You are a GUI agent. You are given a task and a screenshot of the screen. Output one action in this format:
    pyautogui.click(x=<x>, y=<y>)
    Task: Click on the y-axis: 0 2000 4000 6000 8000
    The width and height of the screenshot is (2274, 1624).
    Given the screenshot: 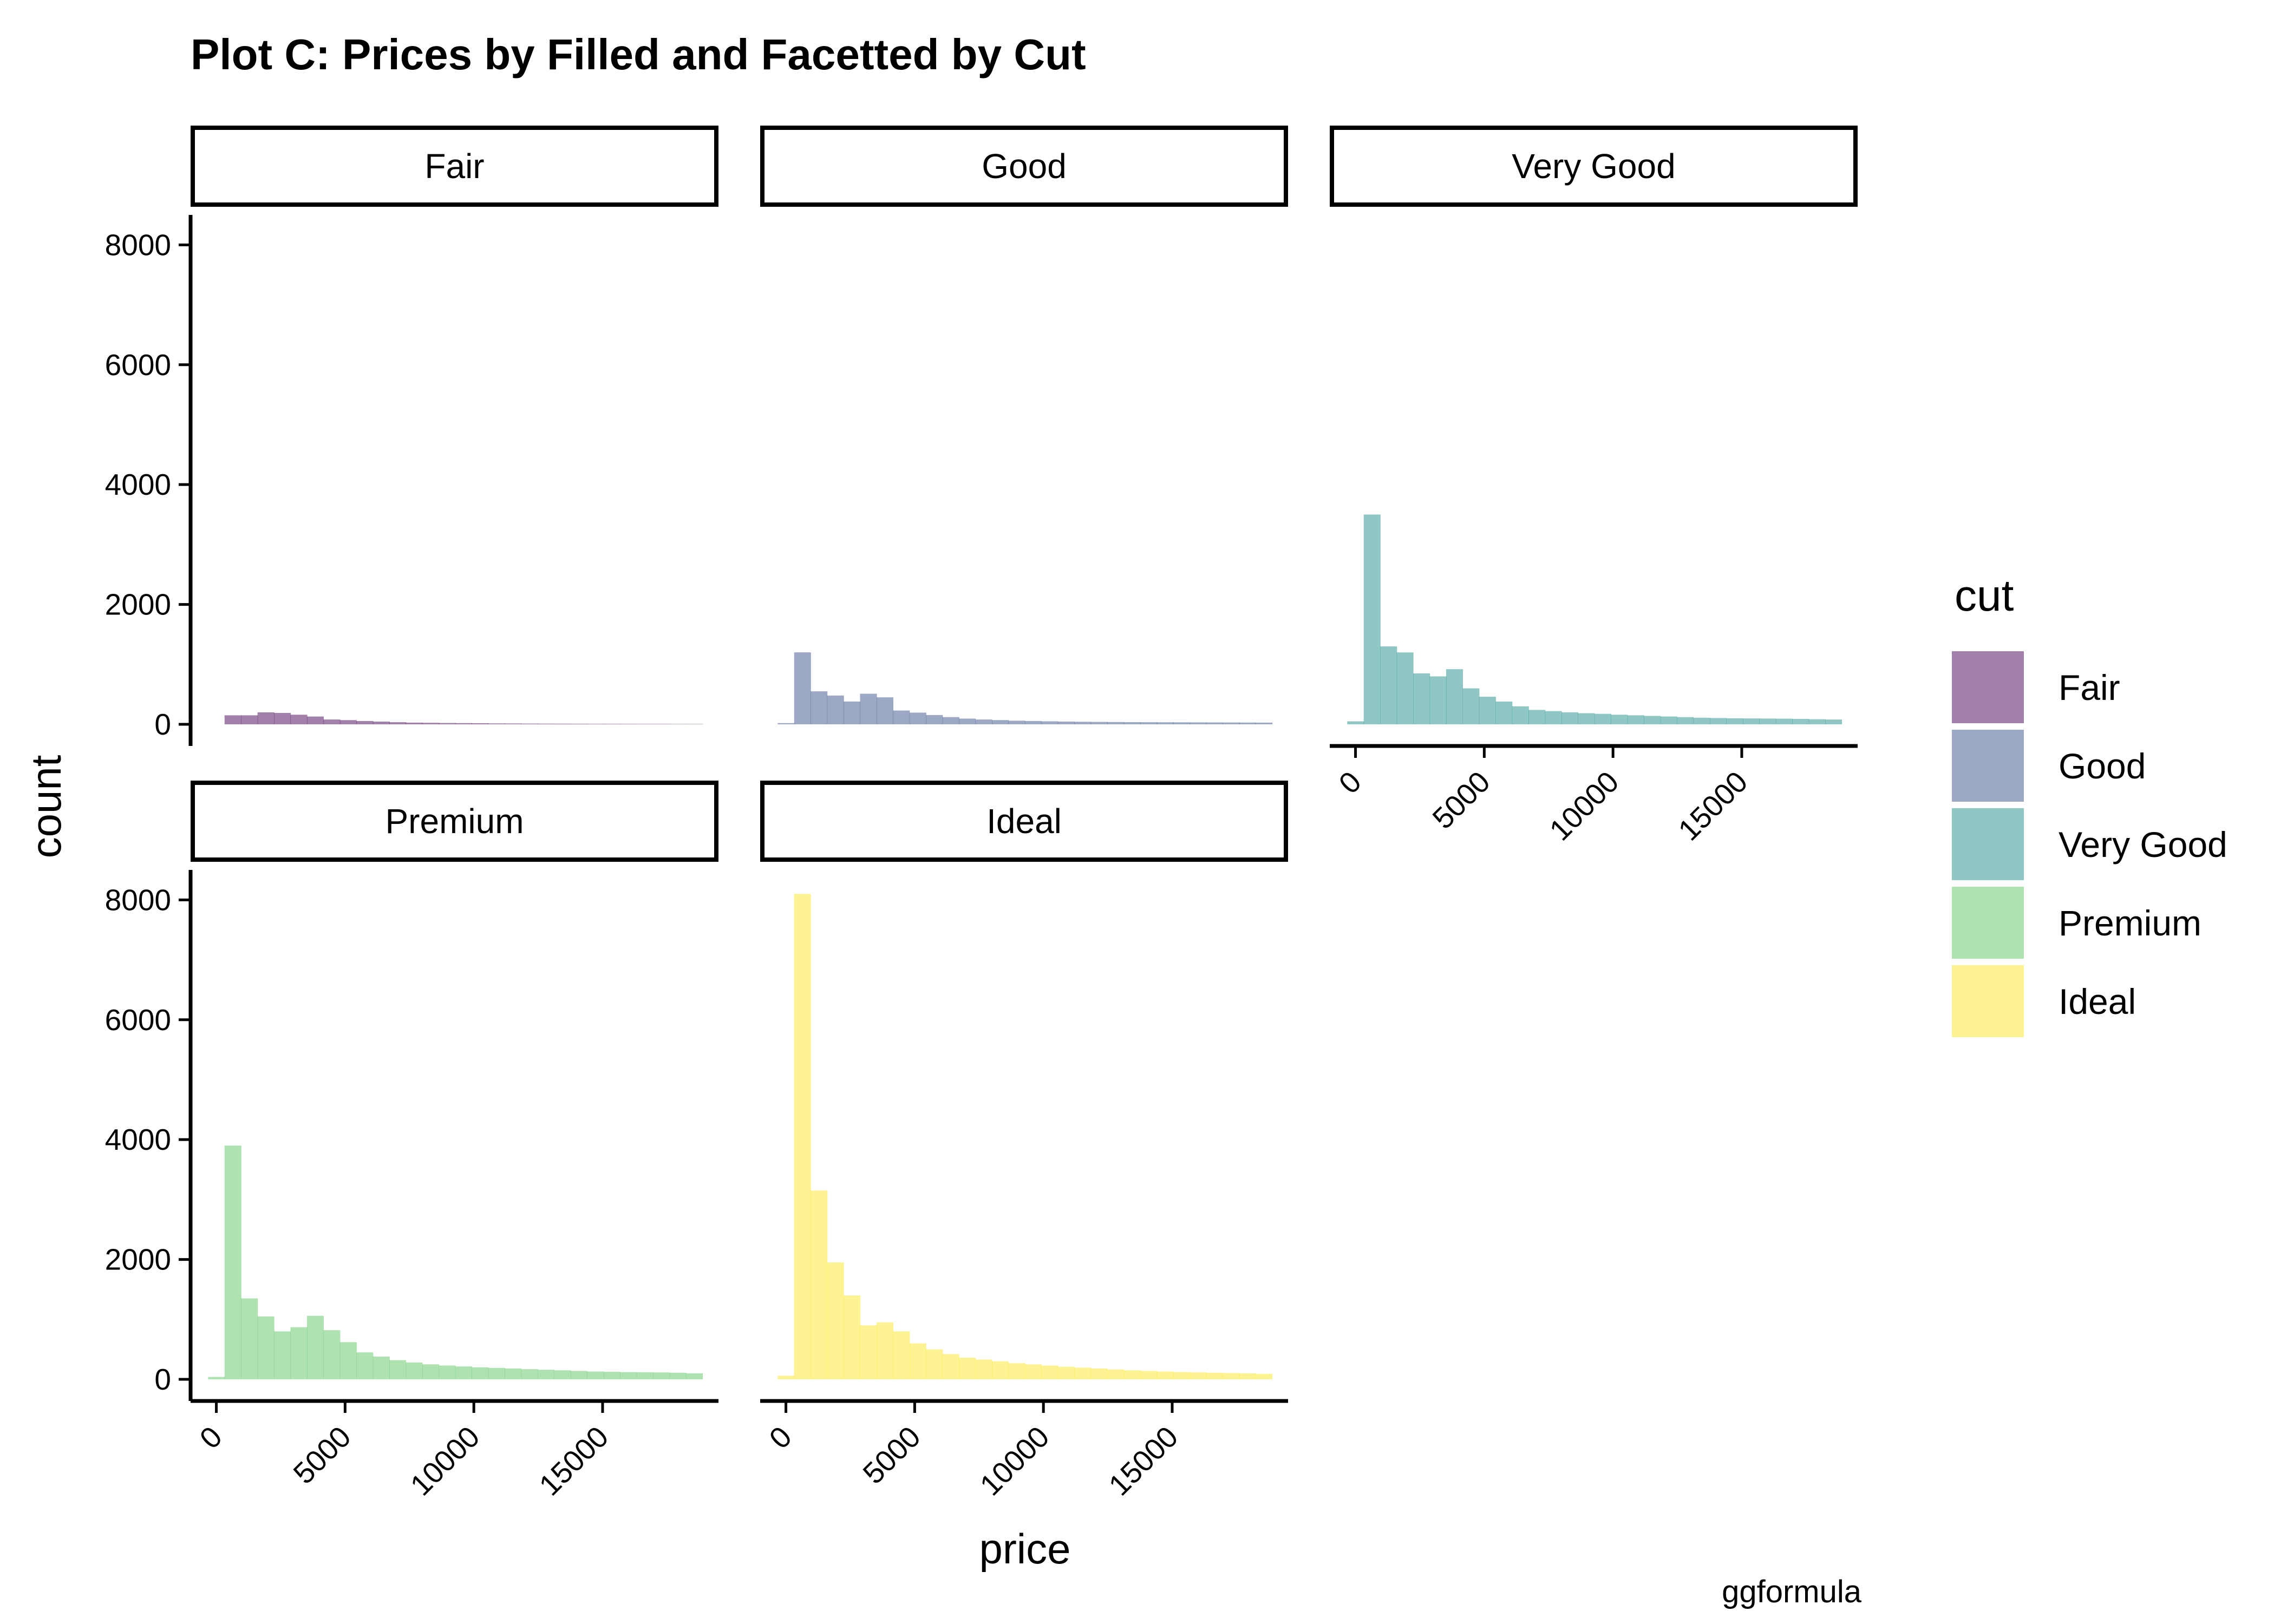 What is the action you would take?
    pyautogui.click(x=149, y=480)
    